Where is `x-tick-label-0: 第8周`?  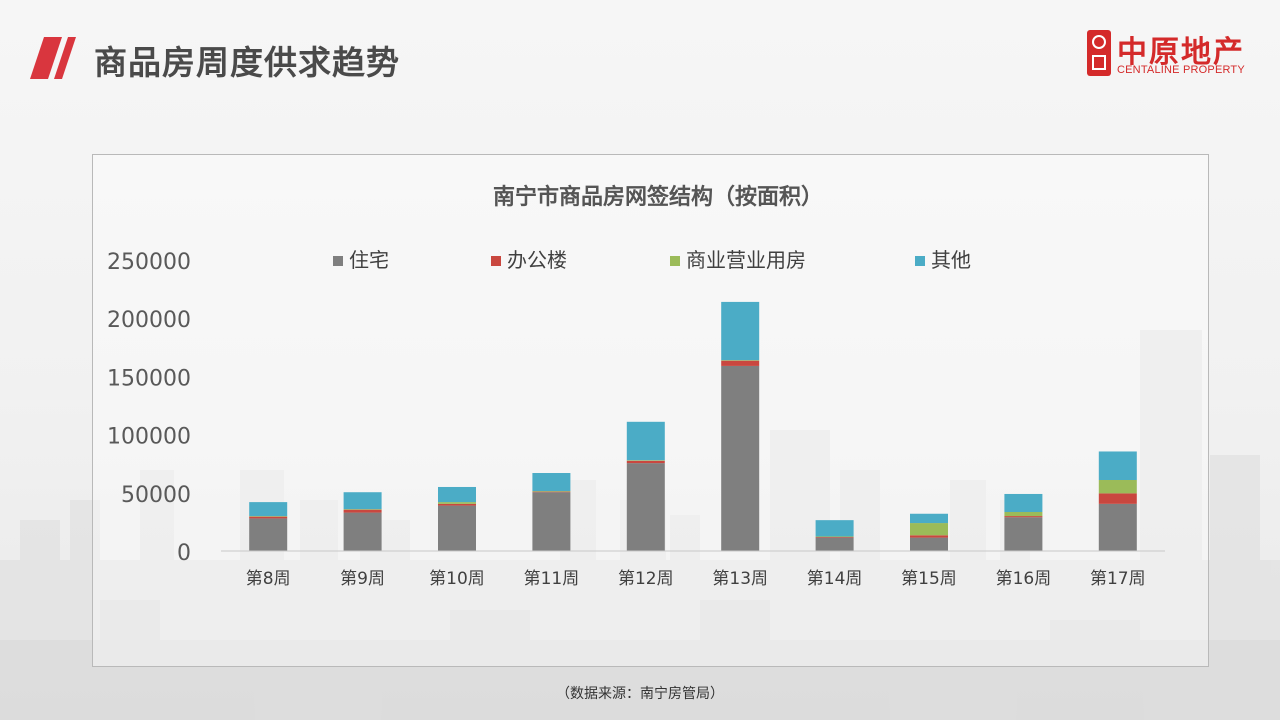
x-tick-label-0: 第8周 is located at coordinates (268, 579).